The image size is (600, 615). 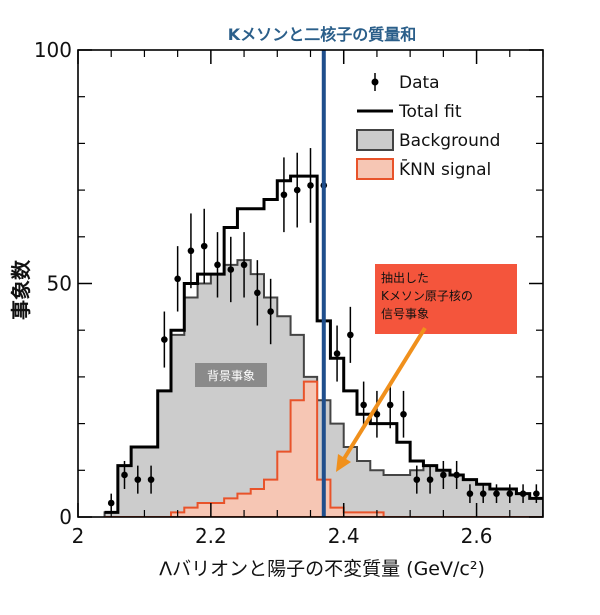 I want to click on legend-data-marker, so click(x=375, y=82).